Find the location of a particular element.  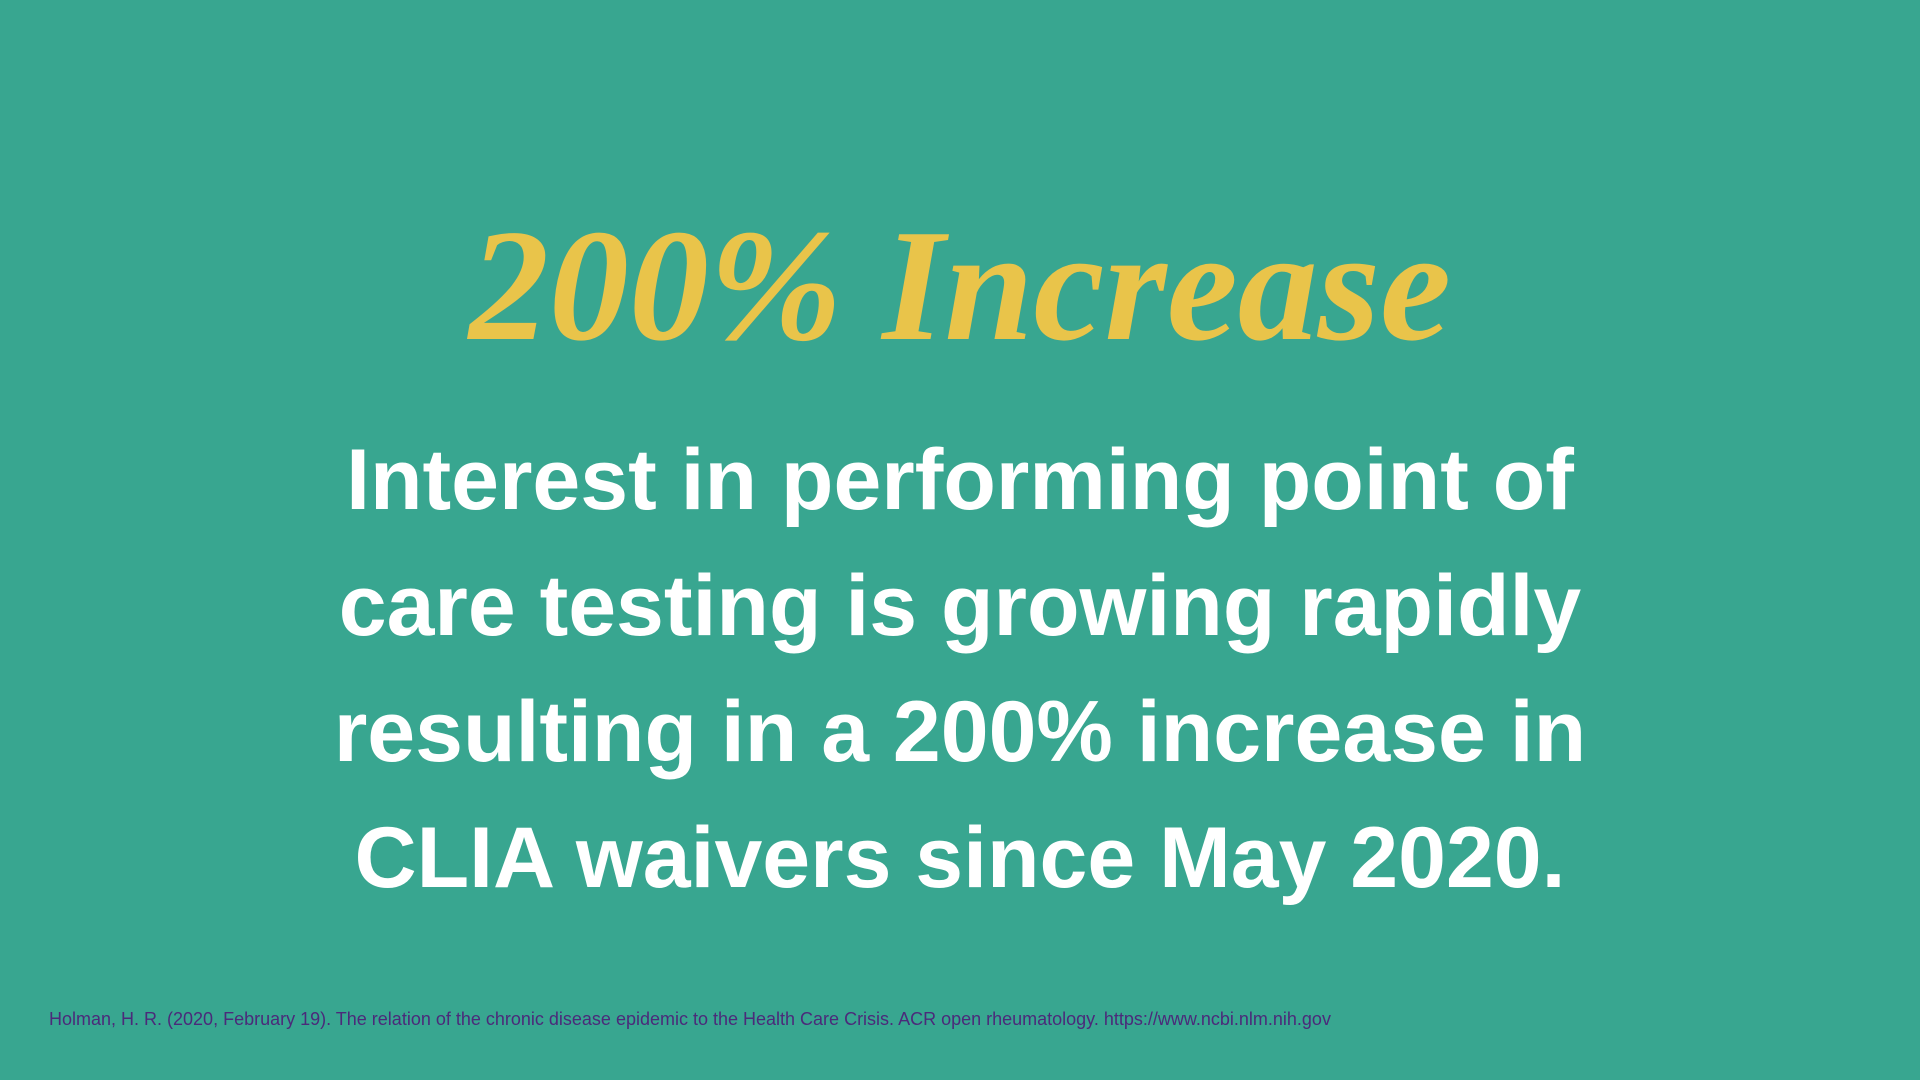

body-line: CLIA waivers since May 2020. is located at coordinates (960, 858).